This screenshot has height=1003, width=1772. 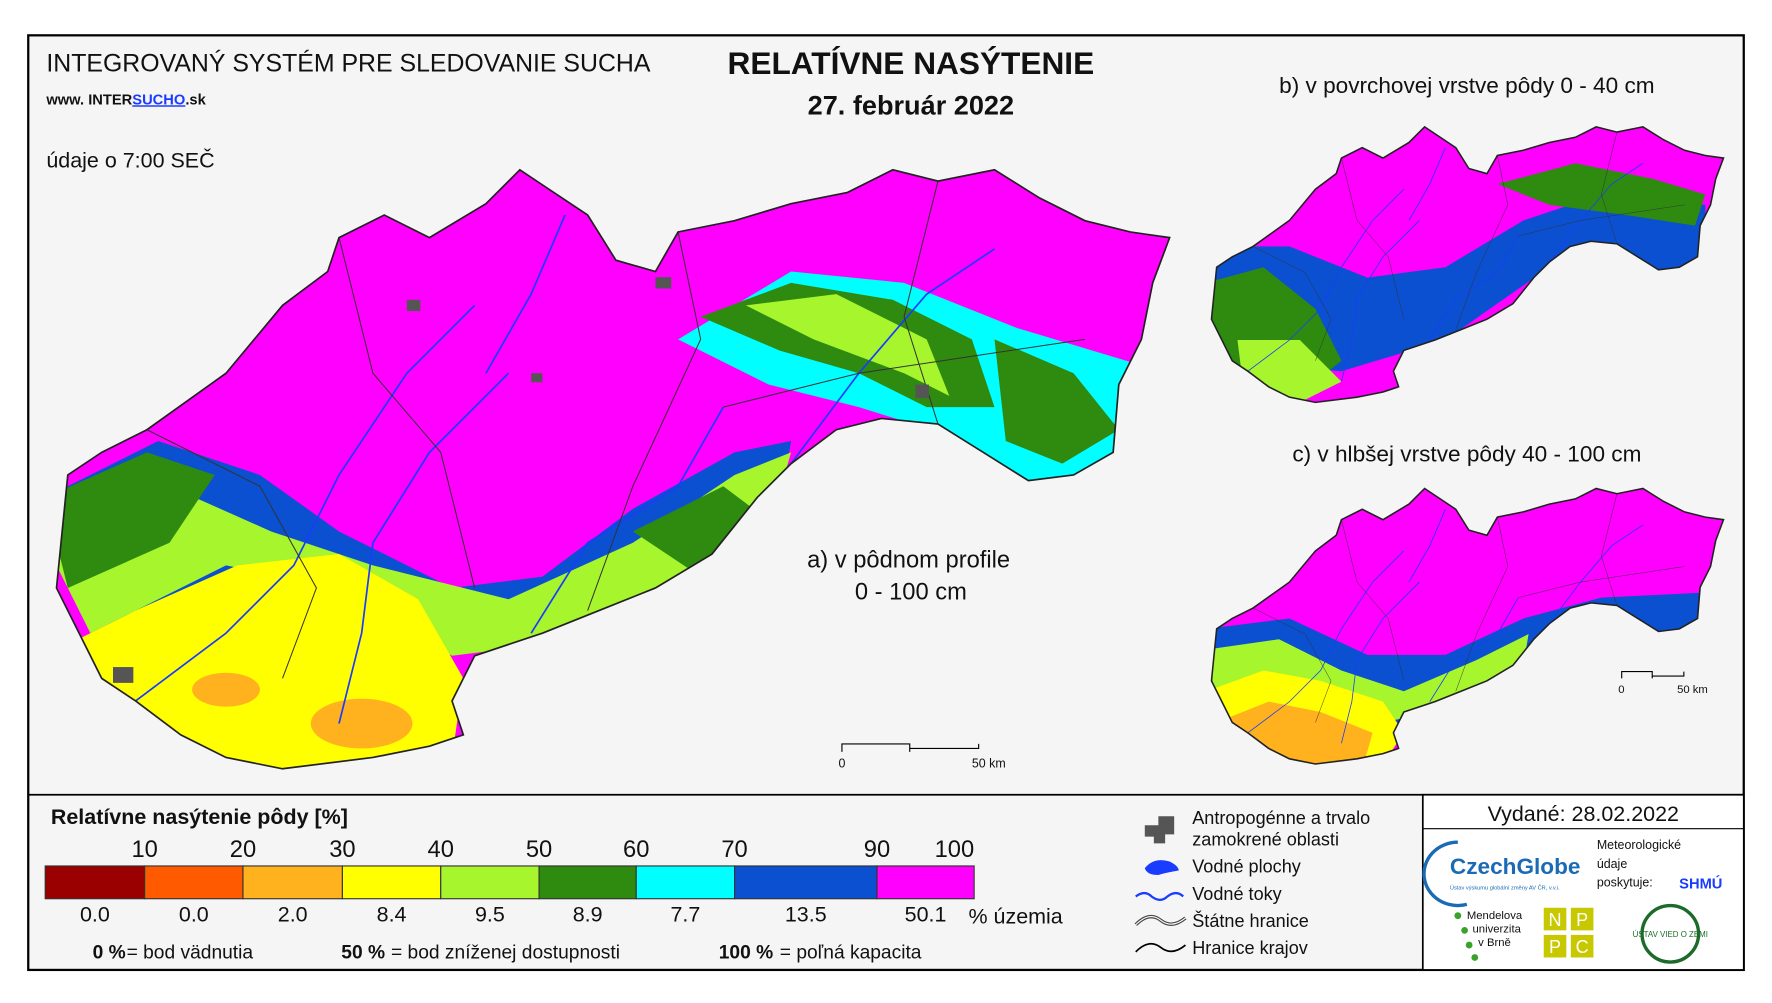 What do you see at coordinates (505, 953) in the screenshot?
I see `note-text: = bod zníženej dostupnosti` at bounding box center [505, 953].